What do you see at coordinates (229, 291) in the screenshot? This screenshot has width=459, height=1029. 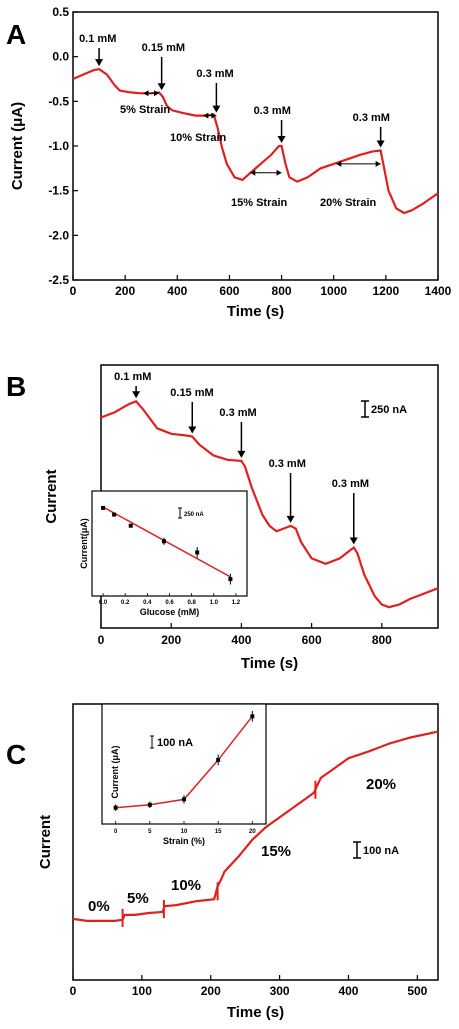 I see `panel-a-x-tick-label: 600` at bounding box center [229, 291].